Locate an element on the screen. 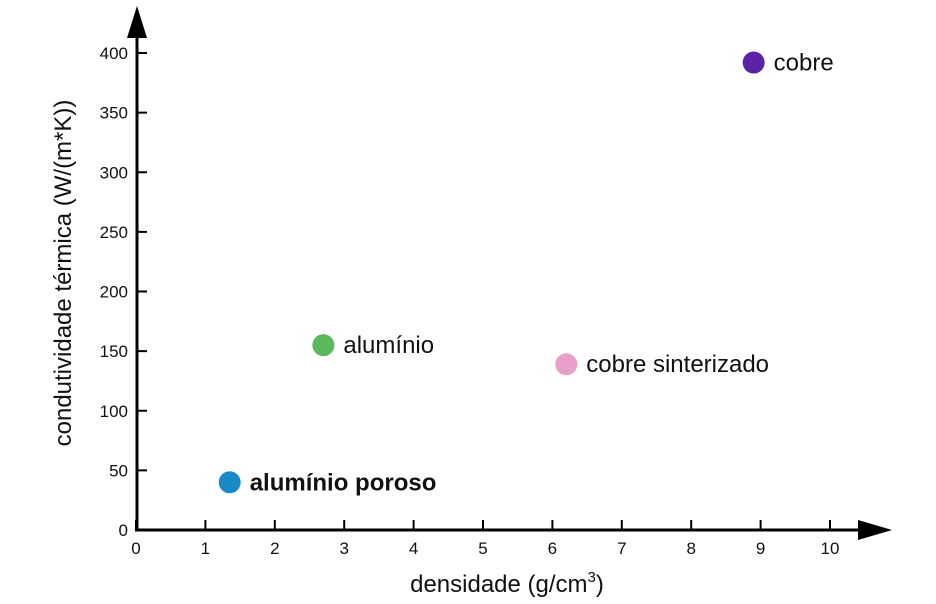  x-tick-label: 10 is located at coordinates (830, 548).